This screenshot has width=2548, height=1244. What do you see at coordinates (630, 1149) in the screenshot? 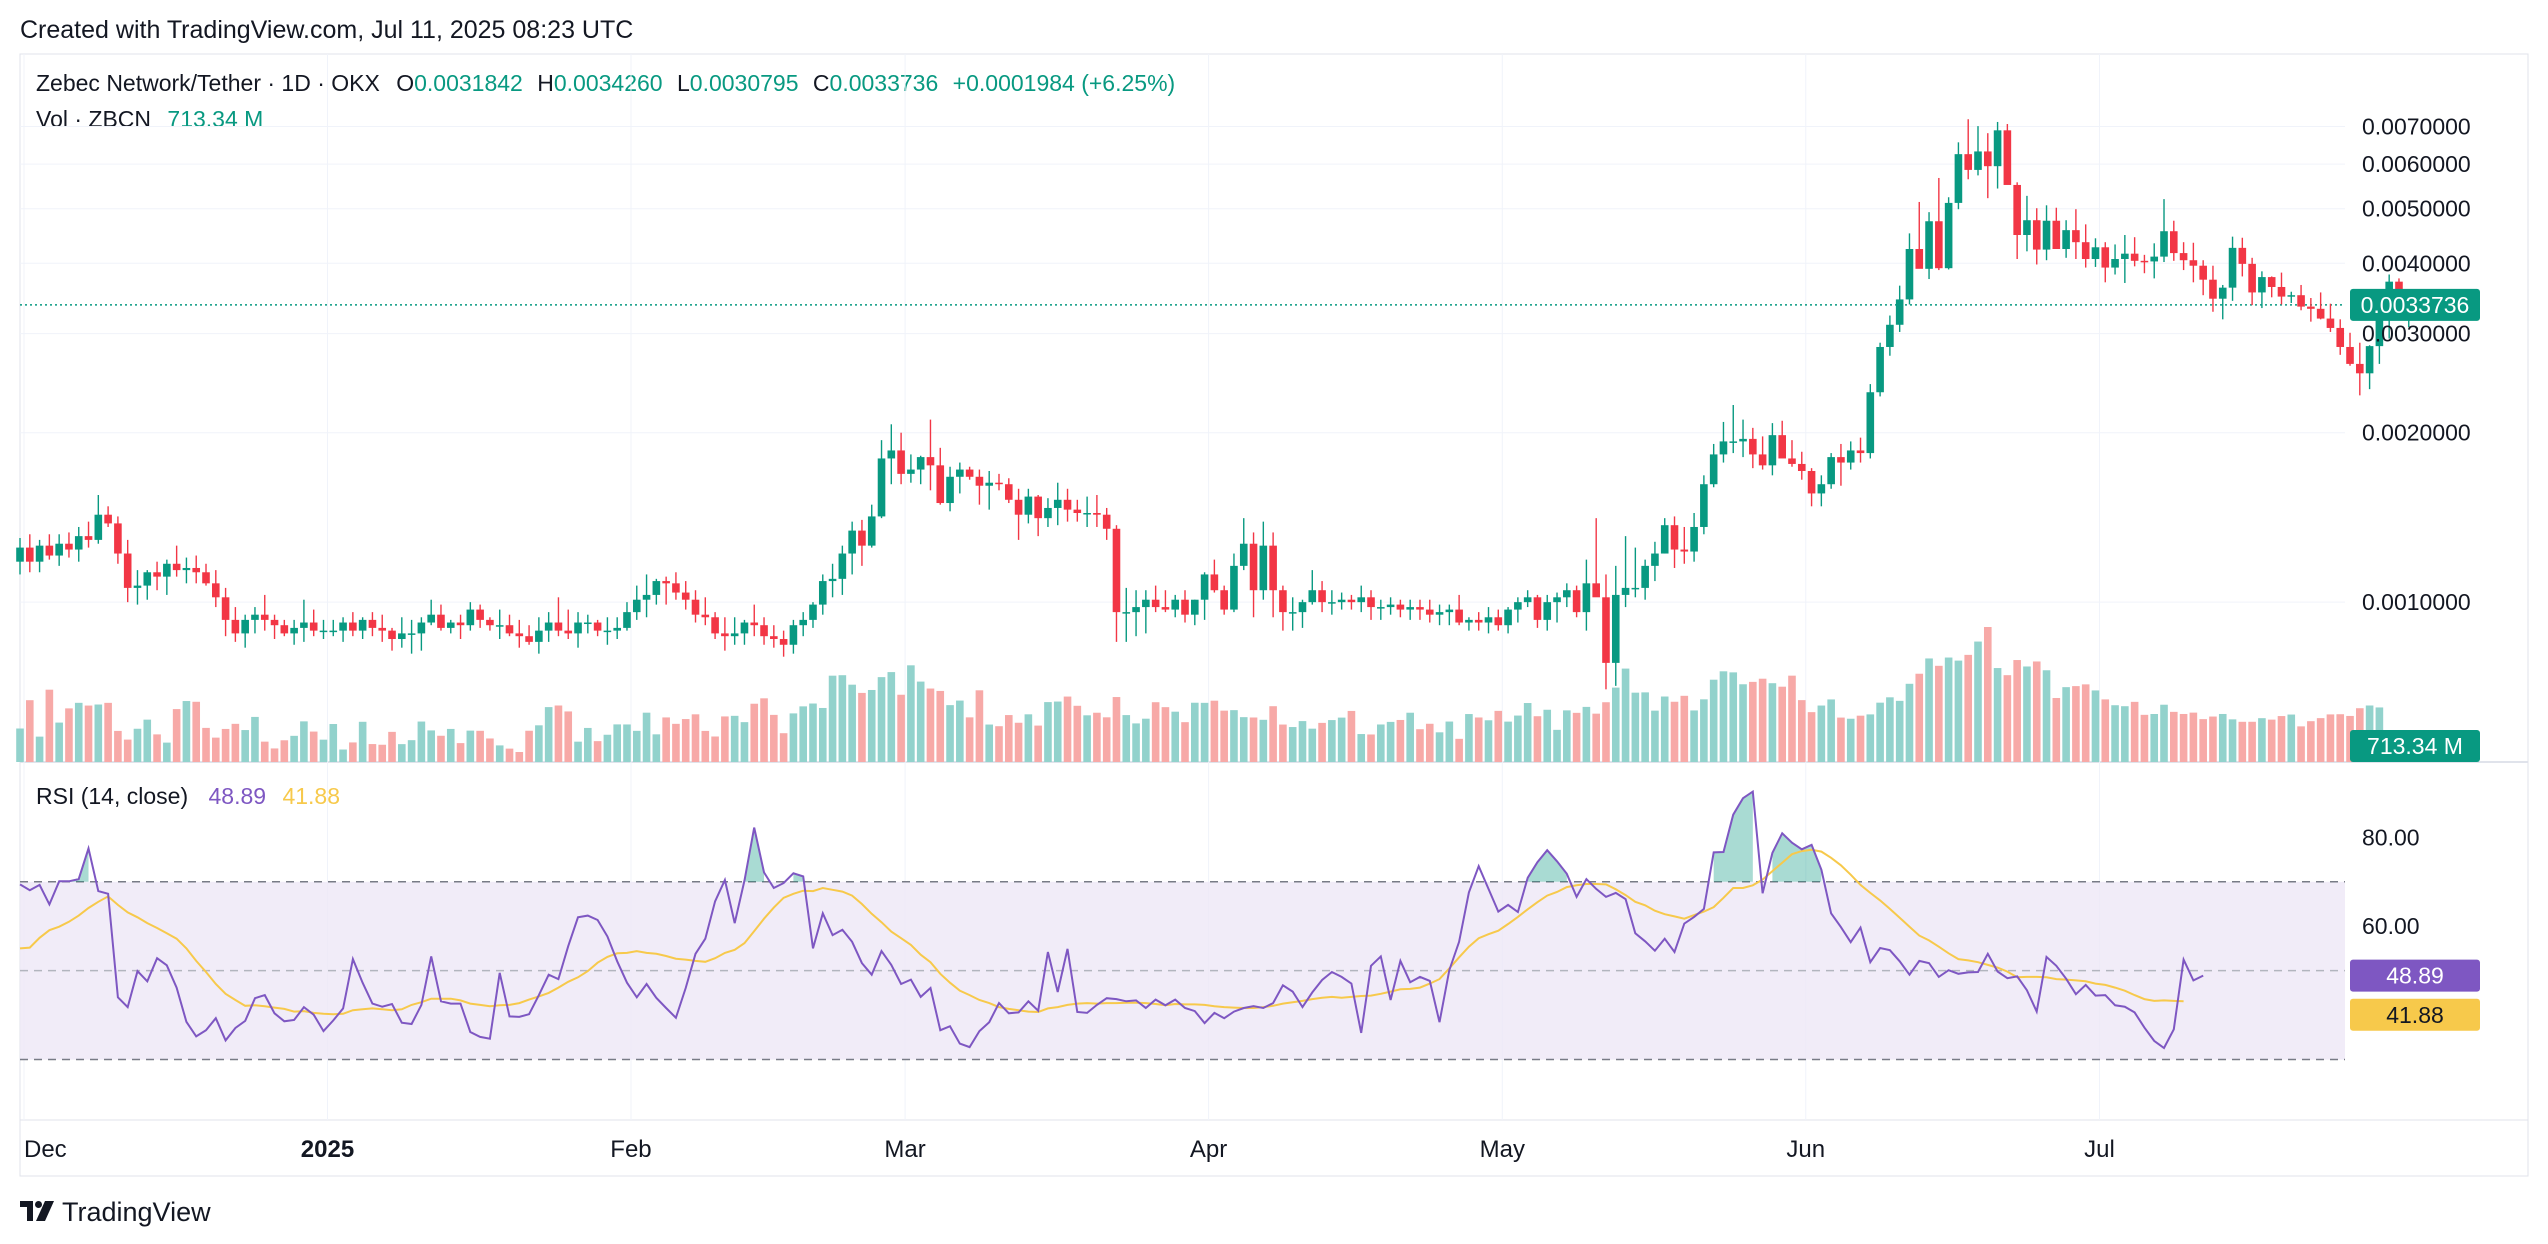
I see `time-tick-label: Feb` at bounding box center [630, 1149].